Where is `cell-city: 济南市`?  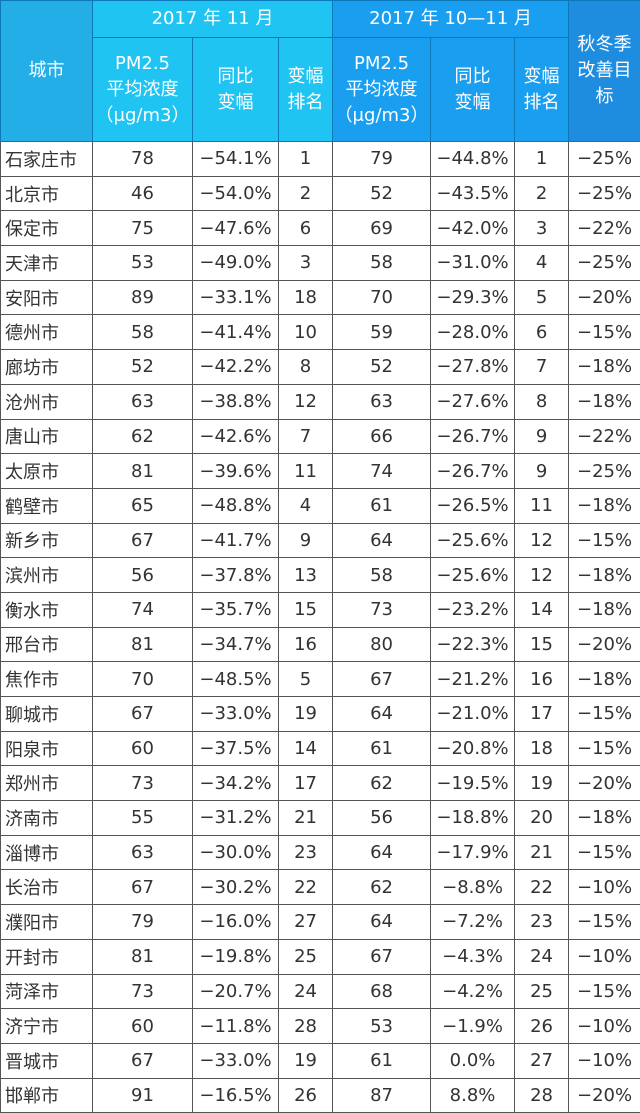
cell-city: 济南市 is located at coordinates (47, 818).